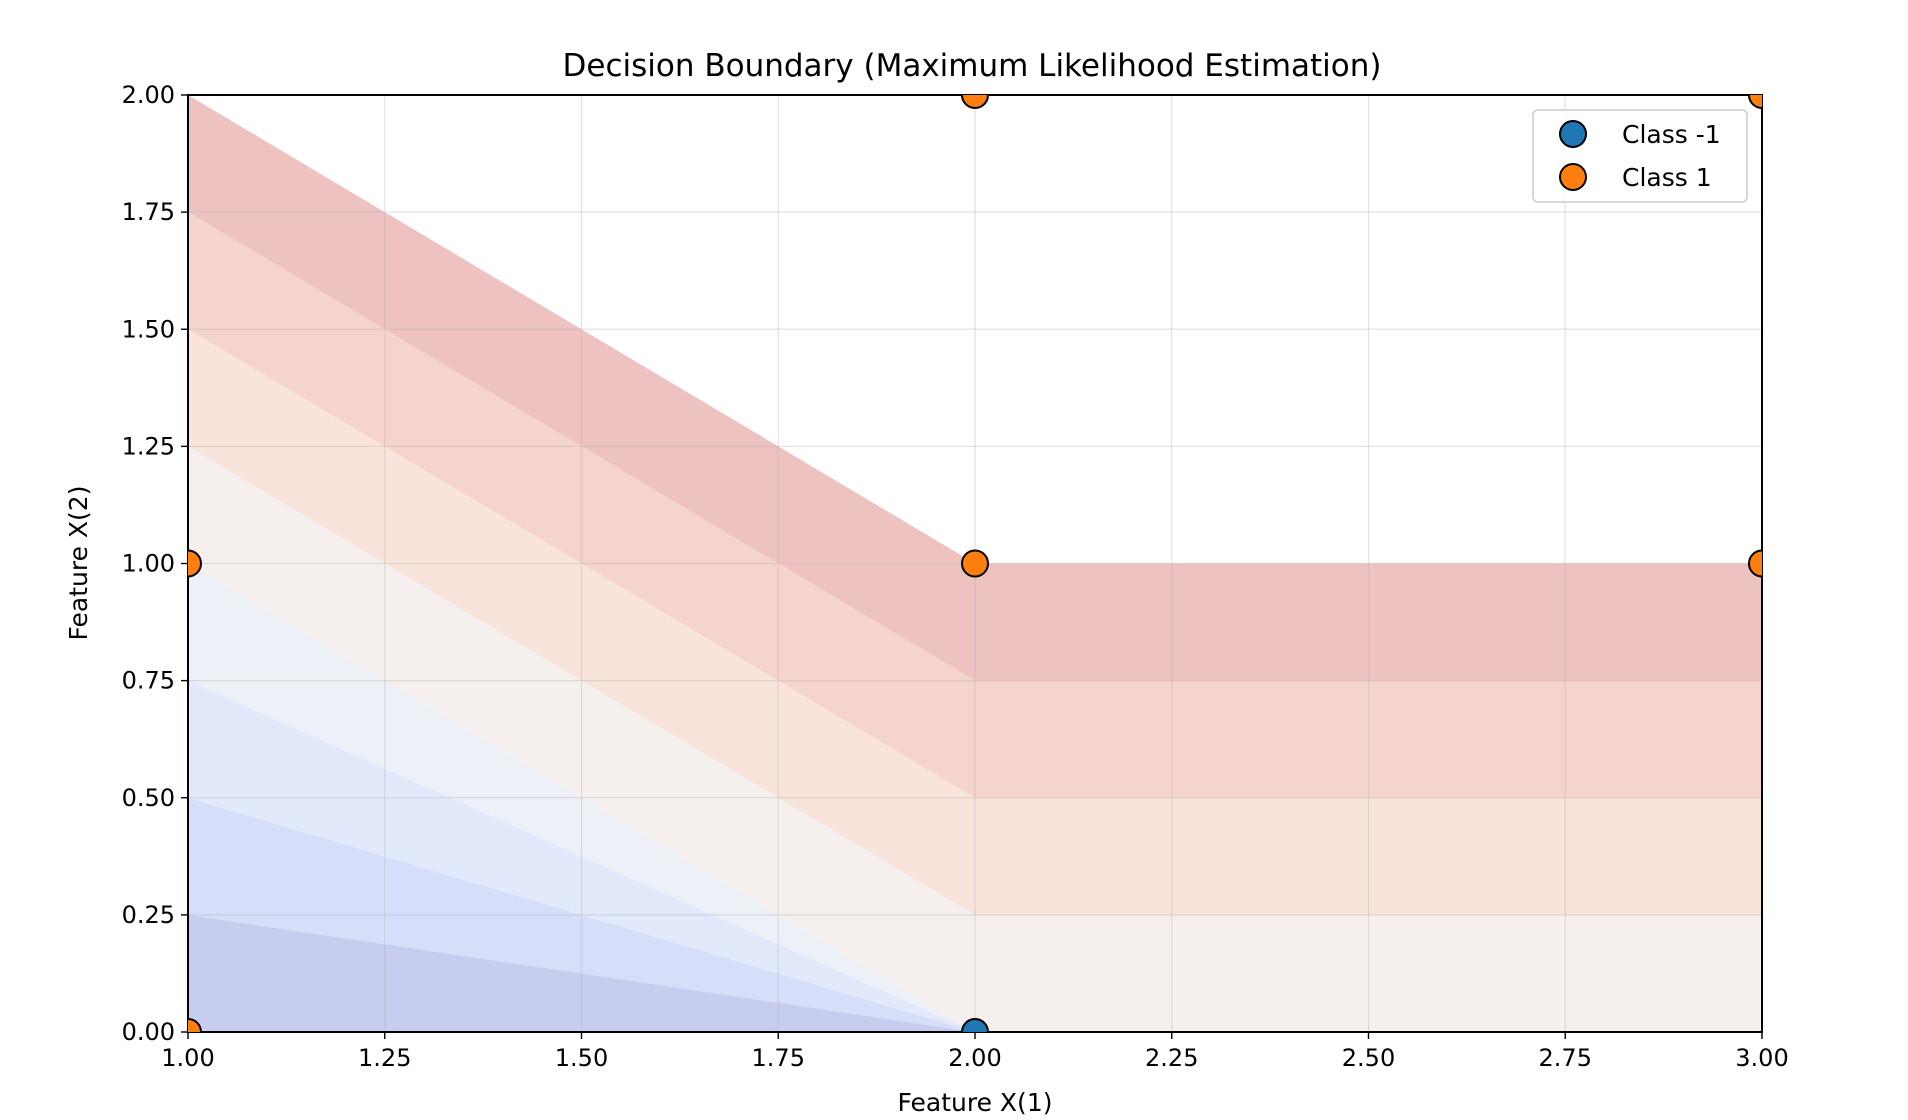 The height and width of the screenshot is (1120, 1908). I want to click on y-tick-label-6: 1.50, so click(148, 329).